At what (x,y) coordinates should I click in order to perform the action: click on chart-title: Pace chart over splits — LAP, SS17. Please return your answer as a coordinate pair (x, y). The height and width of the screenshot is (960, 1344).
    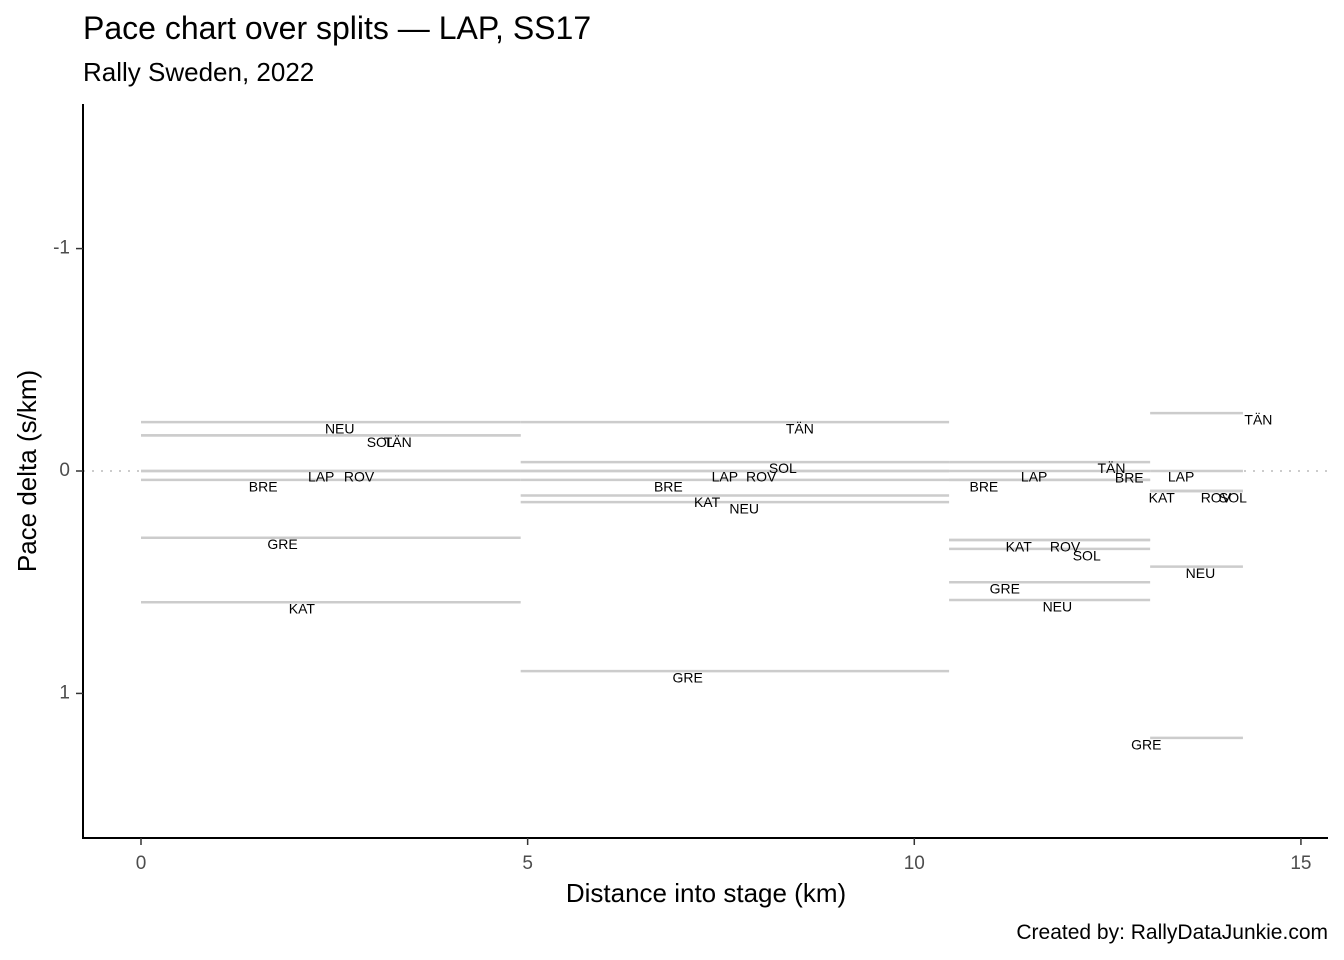
    Looking at the image, I should click on (337, 28).